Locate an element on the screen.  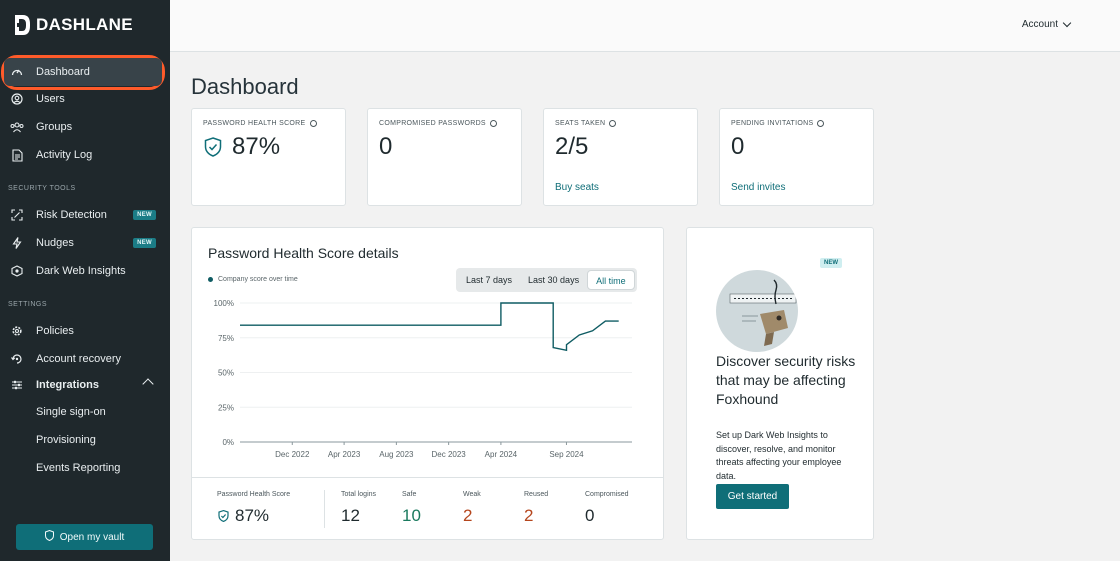
x-tick-label: Aug 2023 is located at coordinates (396, 454).